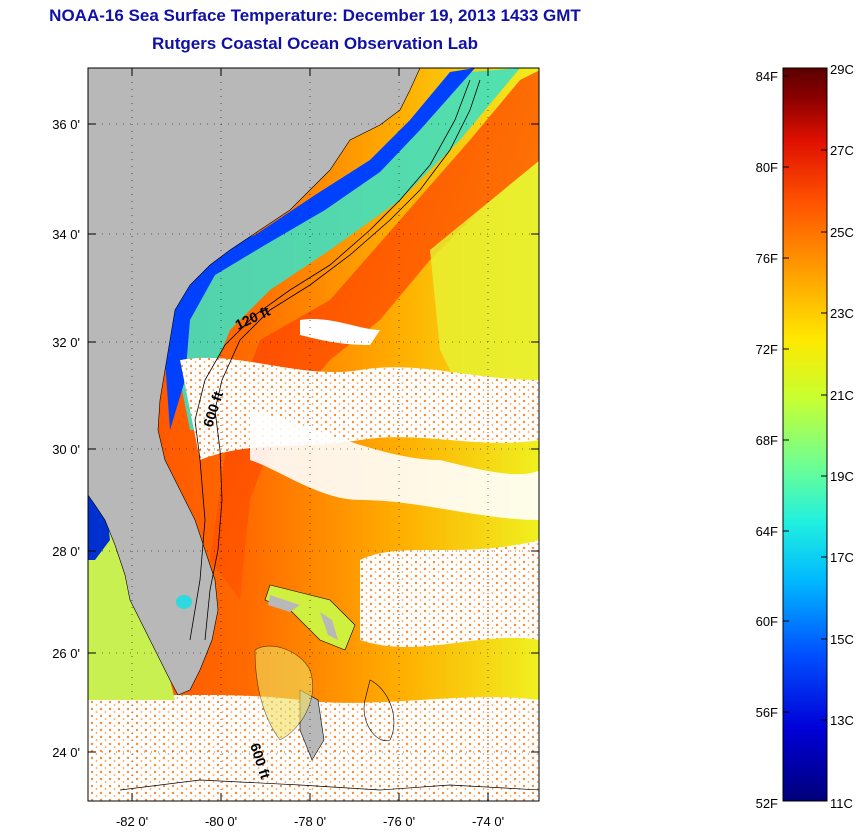 This screenshot has width=864, height=832. Describe the element at coordinates (221, 821) in the screenshot. I see `lon-label-80: -80 0'` at that location.